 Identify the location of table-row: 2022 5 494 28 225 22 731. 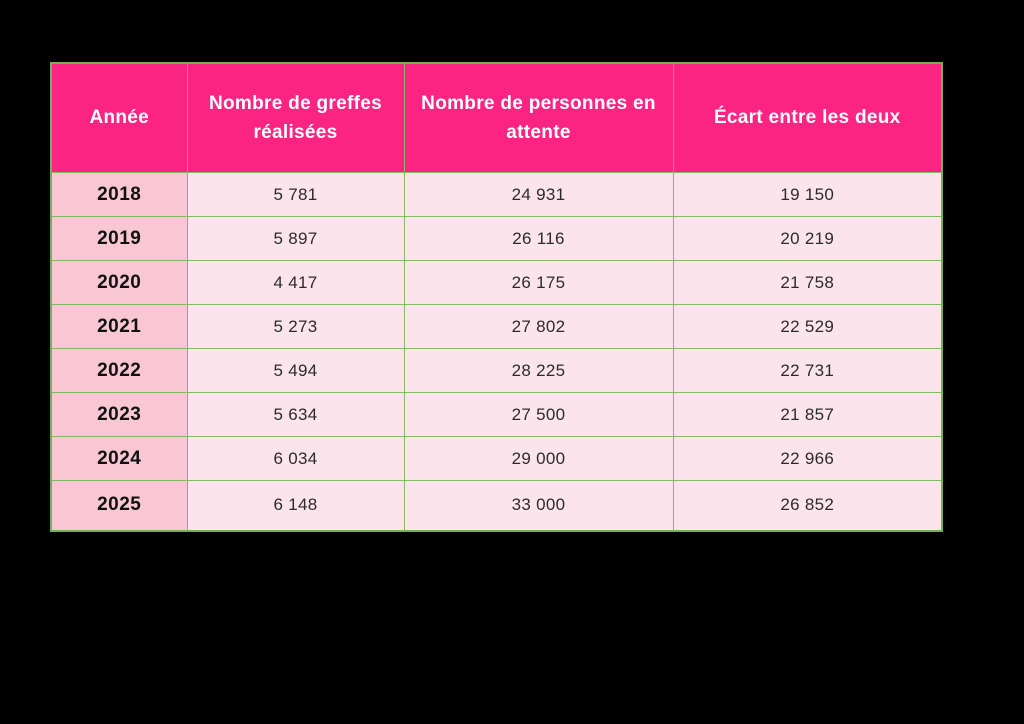
(496, 370).